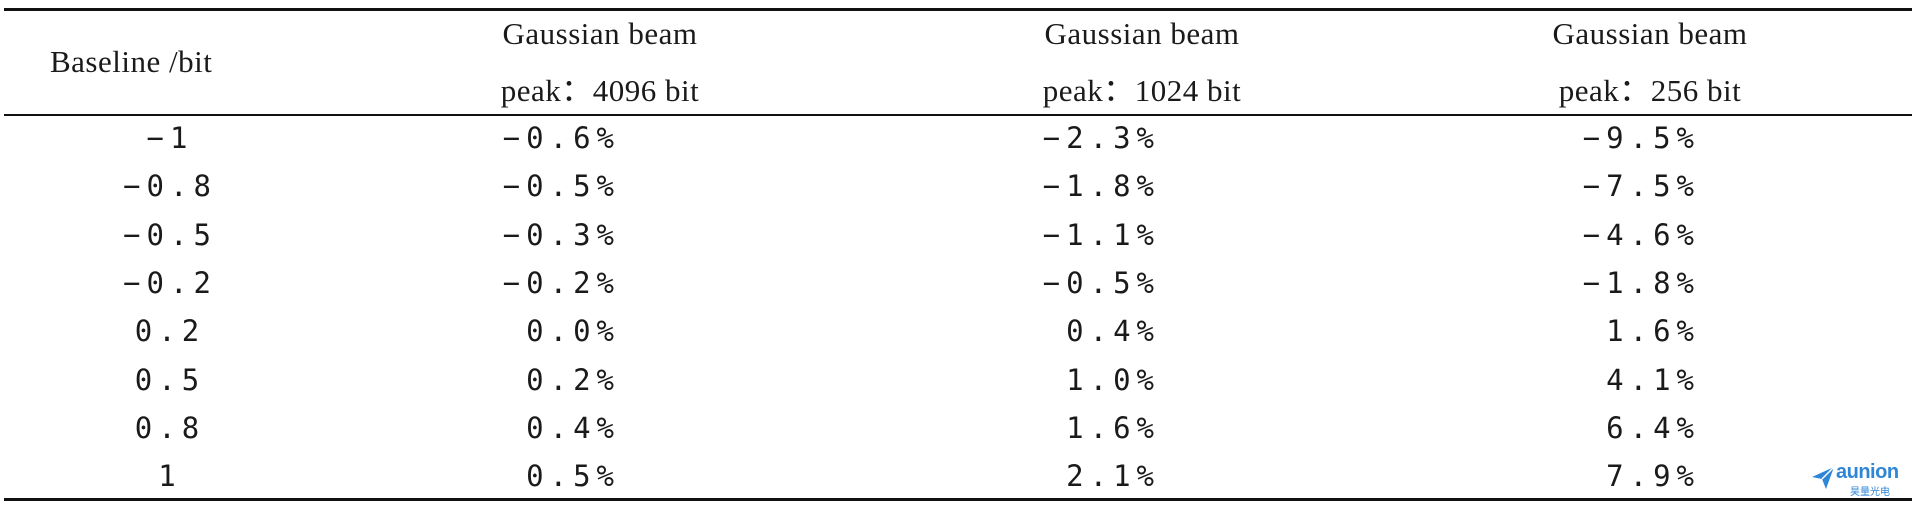  Describe the element at coordinates (561, 186) in the screenshot. I see `cell-v4096: −0.5%` at that location.